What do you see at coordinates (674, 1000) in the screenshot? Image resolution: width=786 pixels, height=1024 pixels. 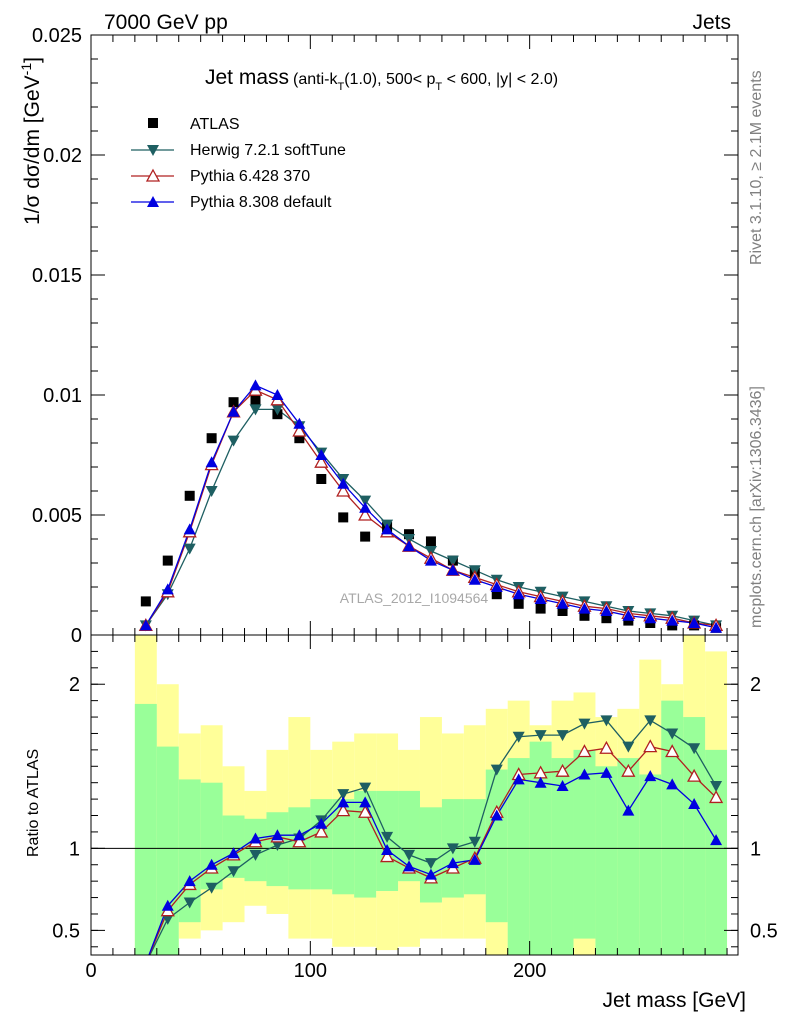 I see `x-axis-label: Jet mass [GeV]` at bounding box center [674, 1000].